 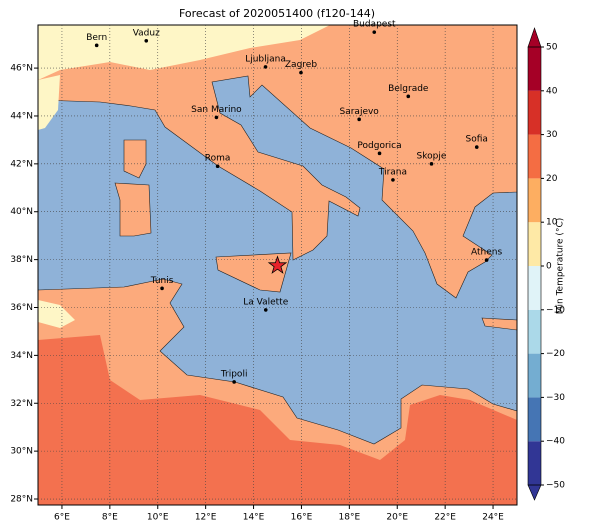 I want to click on y-tick-label: 36°N, so click(x=21, y=308).